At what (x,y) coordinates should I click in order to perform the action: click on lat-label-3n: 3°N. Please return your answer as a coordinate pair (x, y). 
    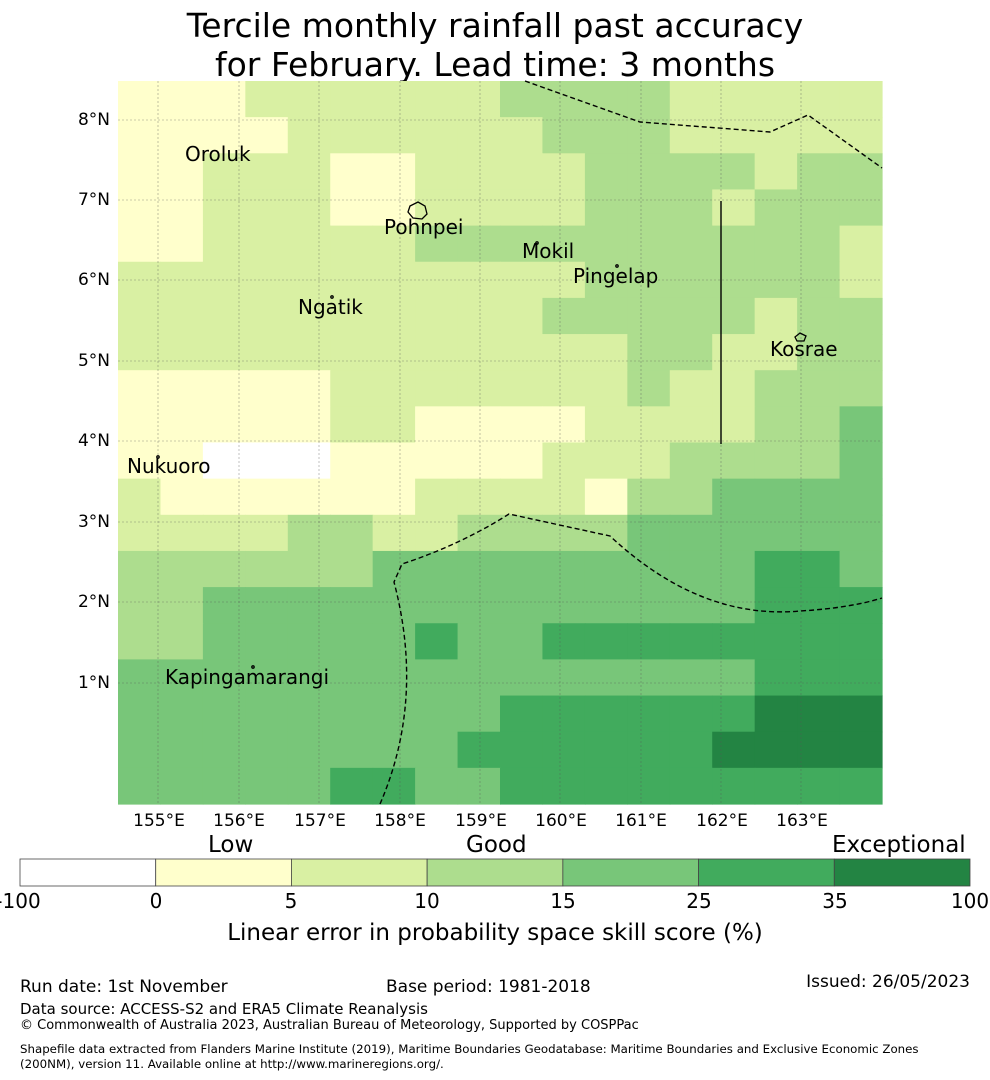
    Looking at the image, I should click on (93, 522).